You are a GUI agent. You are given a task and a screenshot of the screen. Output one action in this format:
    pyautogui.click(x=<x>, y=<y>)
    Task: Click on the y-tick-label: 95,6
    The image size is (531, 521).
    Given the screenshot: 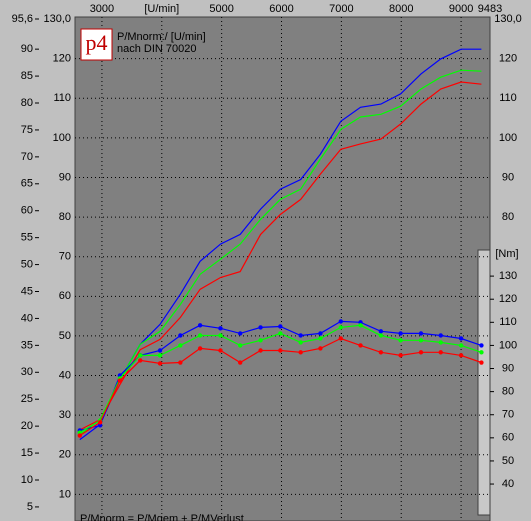 What is the action you would take?
    pyautogui.click(x=22, y=19)
    